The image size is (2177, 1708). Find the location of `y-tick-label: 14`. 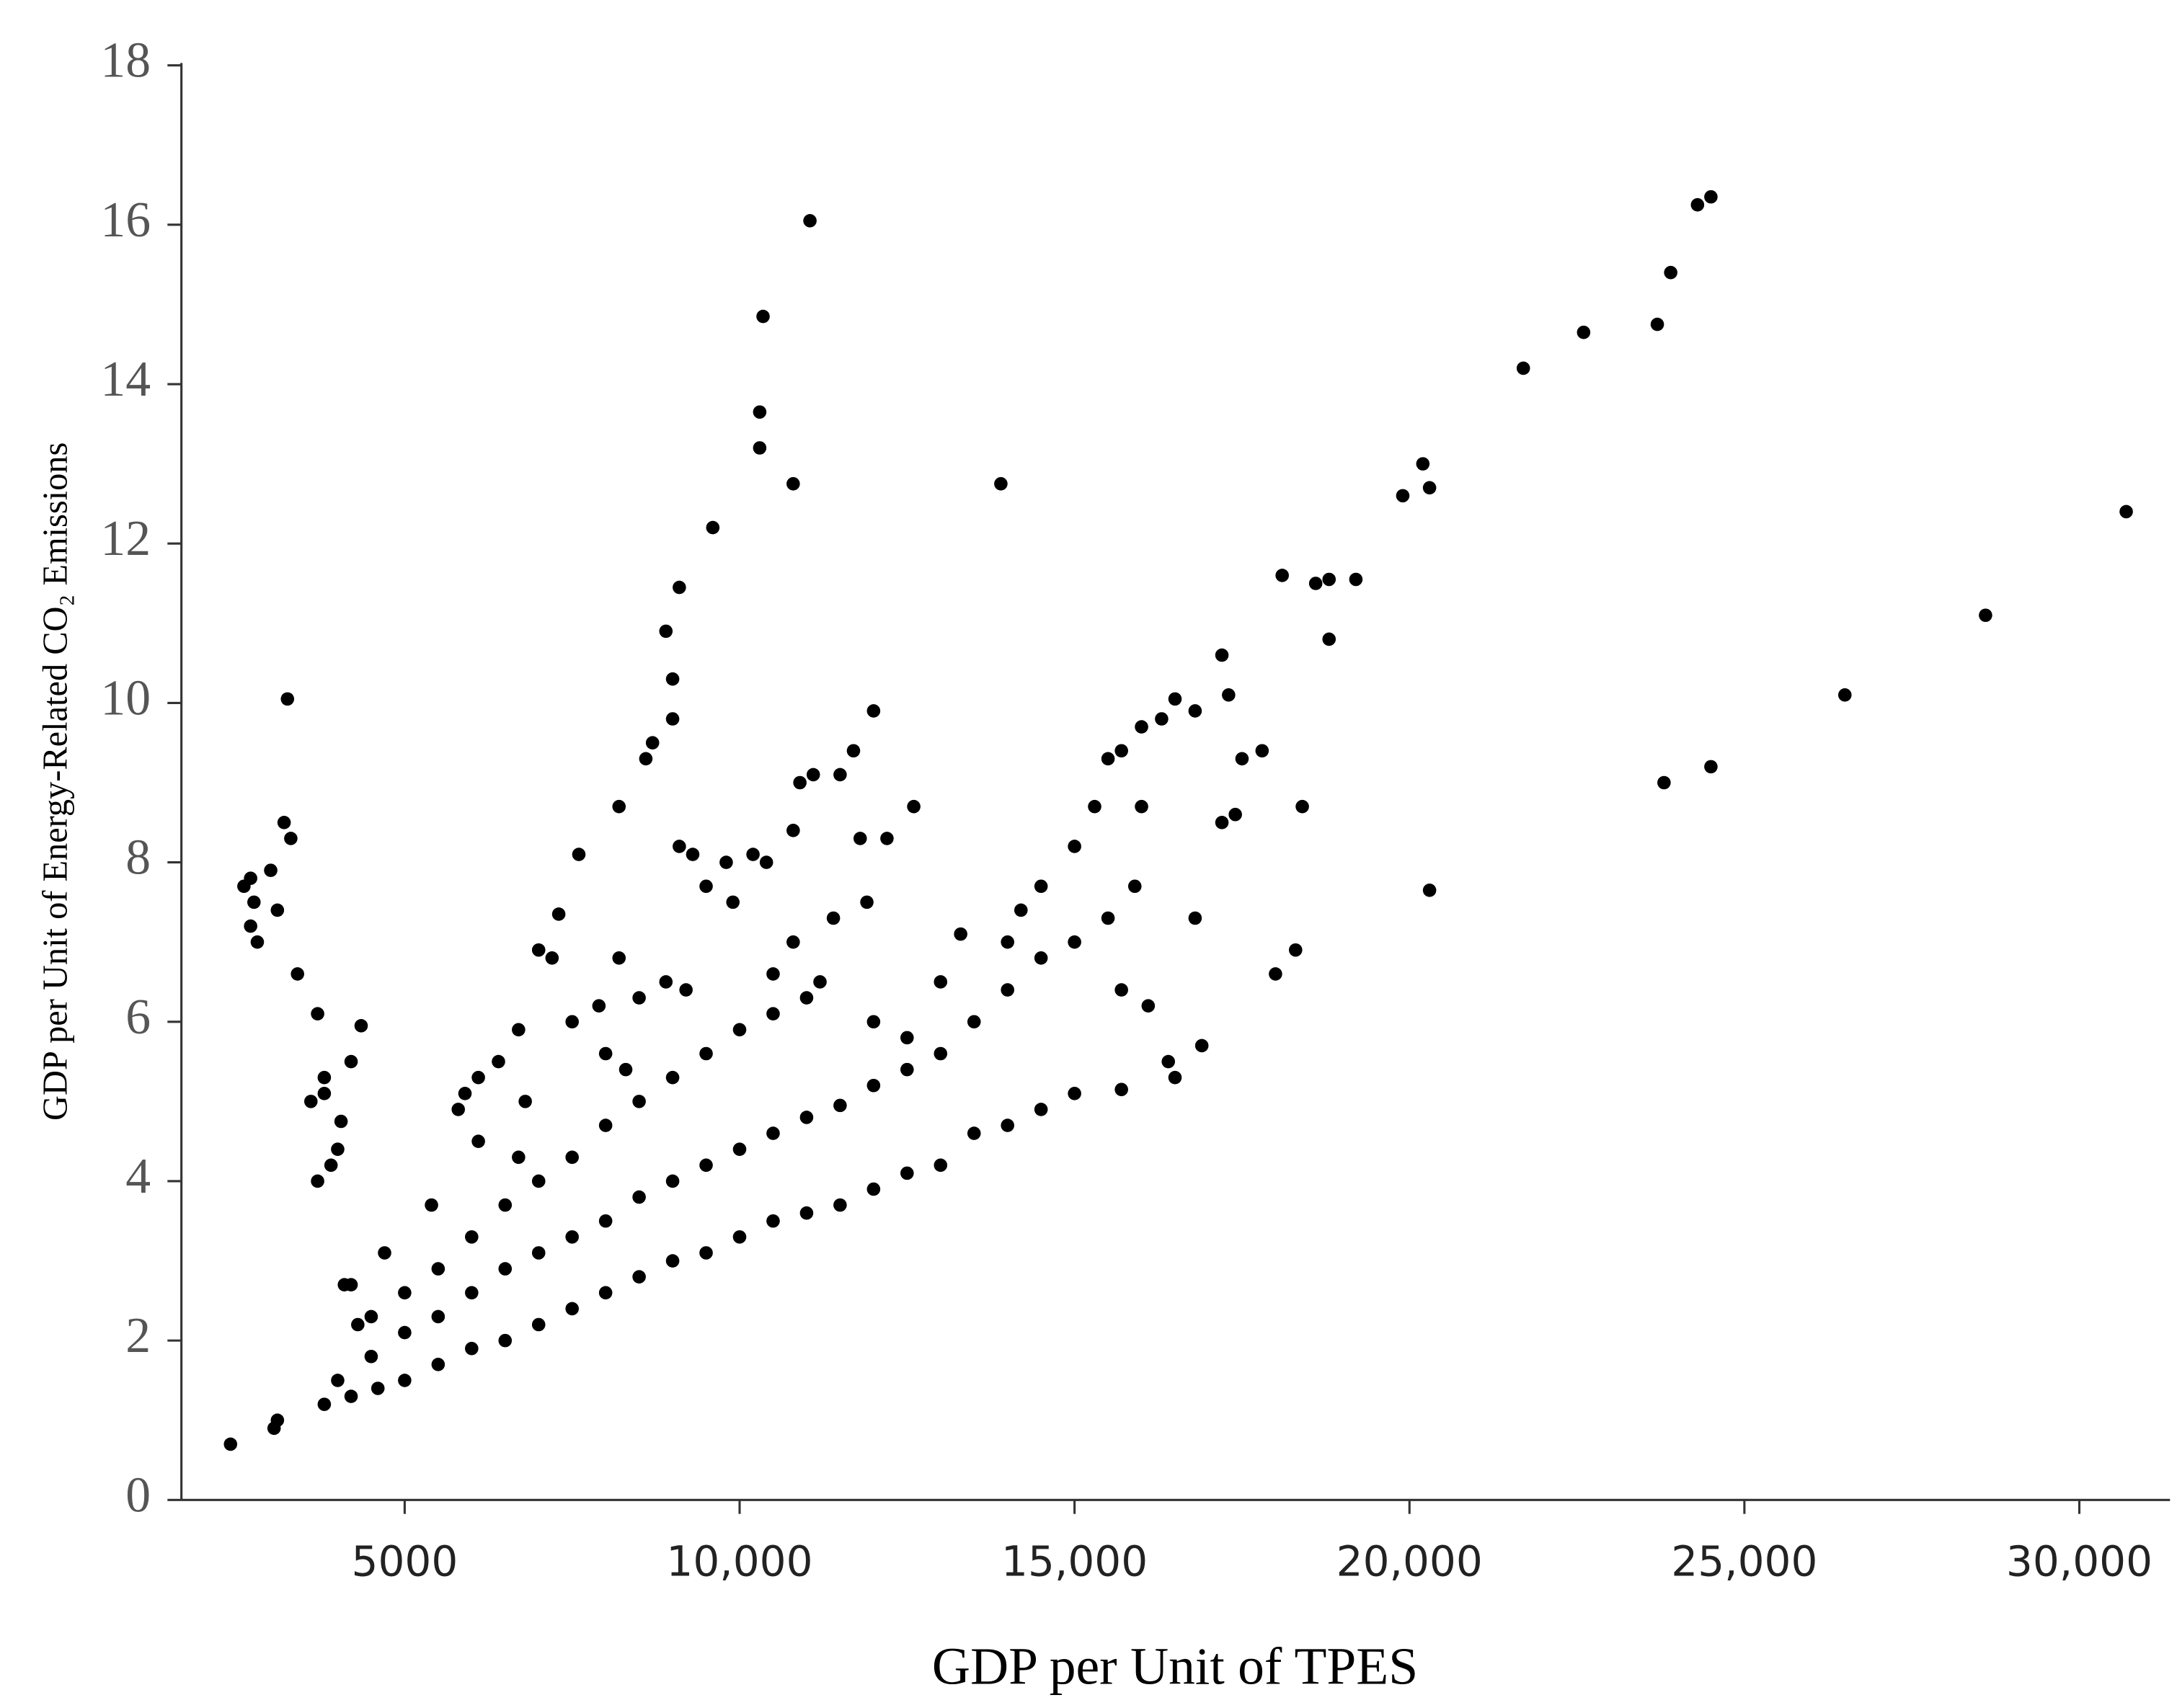

y-tick-label: 14 is located at coordinates (125, 379).